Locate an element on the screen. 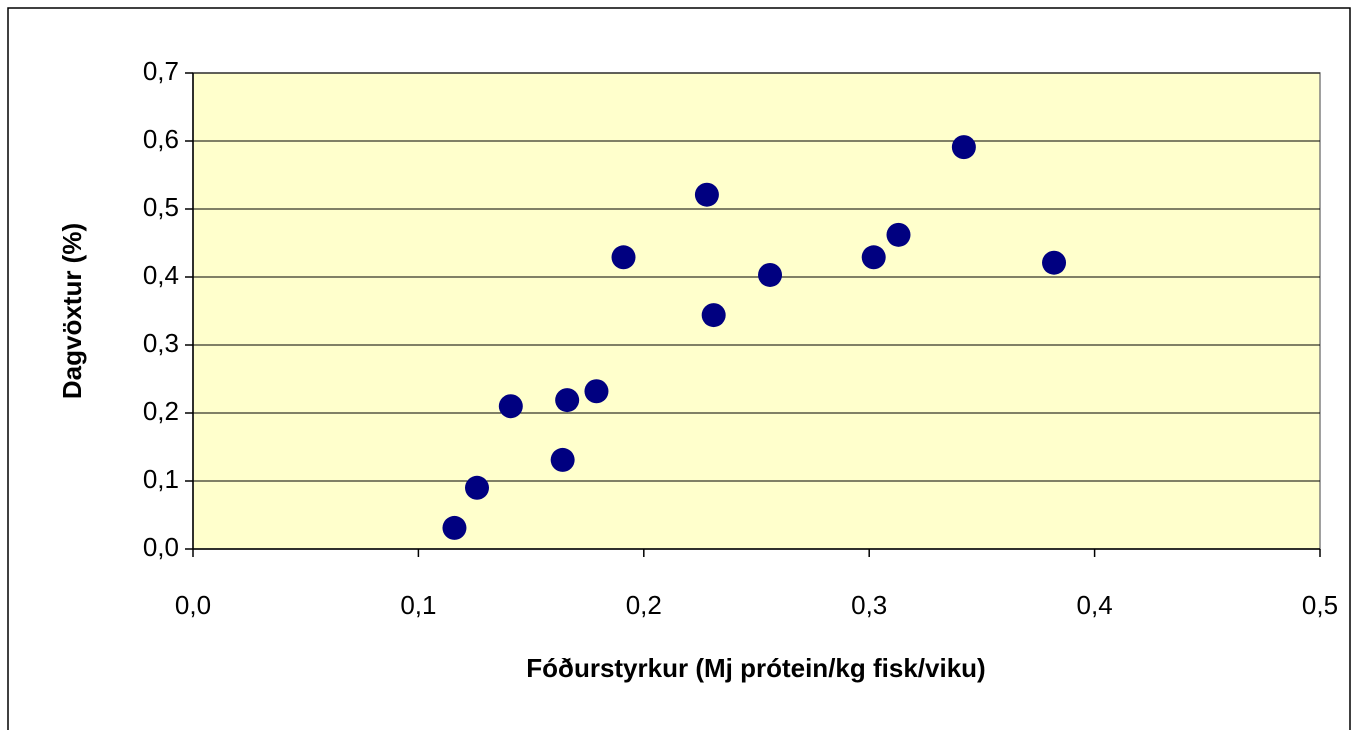 Image resolution: width=1358 pixels, height=730 pixels. x-tick-label: 0,5 is located at coordinates (1320, 605).